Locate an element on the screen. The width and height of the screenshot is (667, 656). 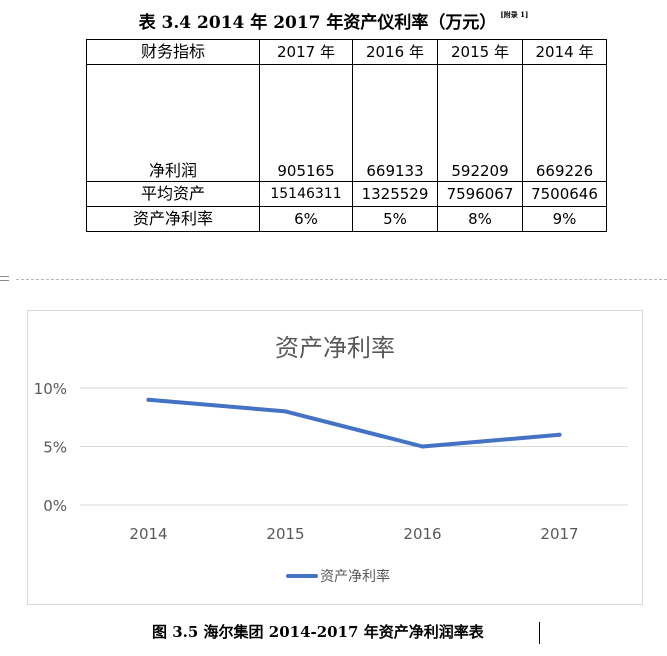
row-label: 平均资产 is located at coordinates (173, 194).